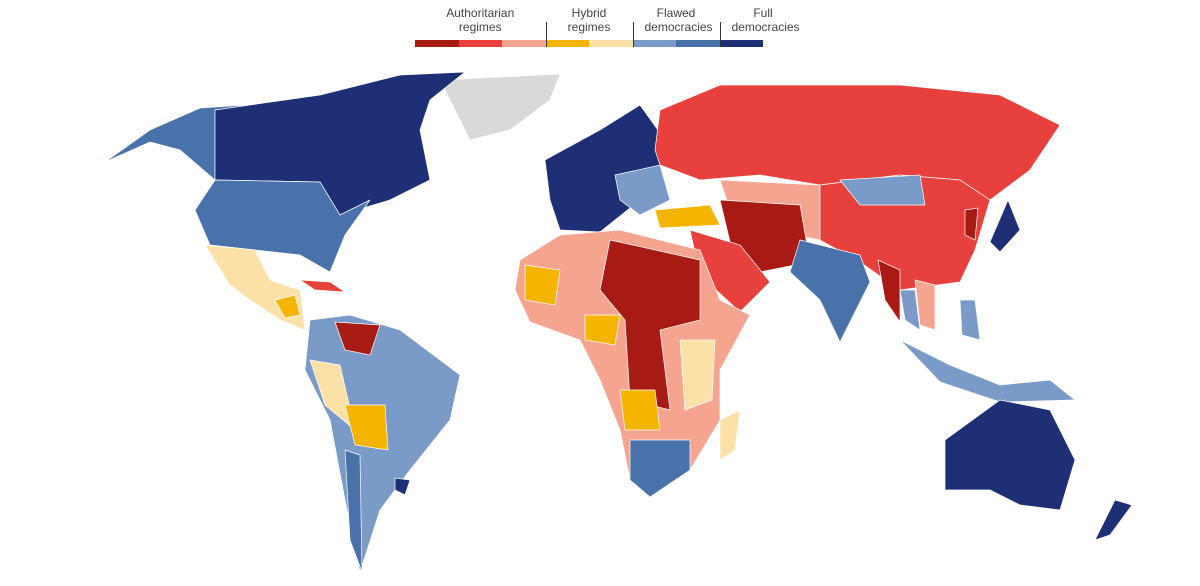 Image resolution: width=1200 pixels, height=586 pixels. Describe the element at coordinates (589, 20) in the screenshot. I see `legend-label: Hybrid regimes` at that location.